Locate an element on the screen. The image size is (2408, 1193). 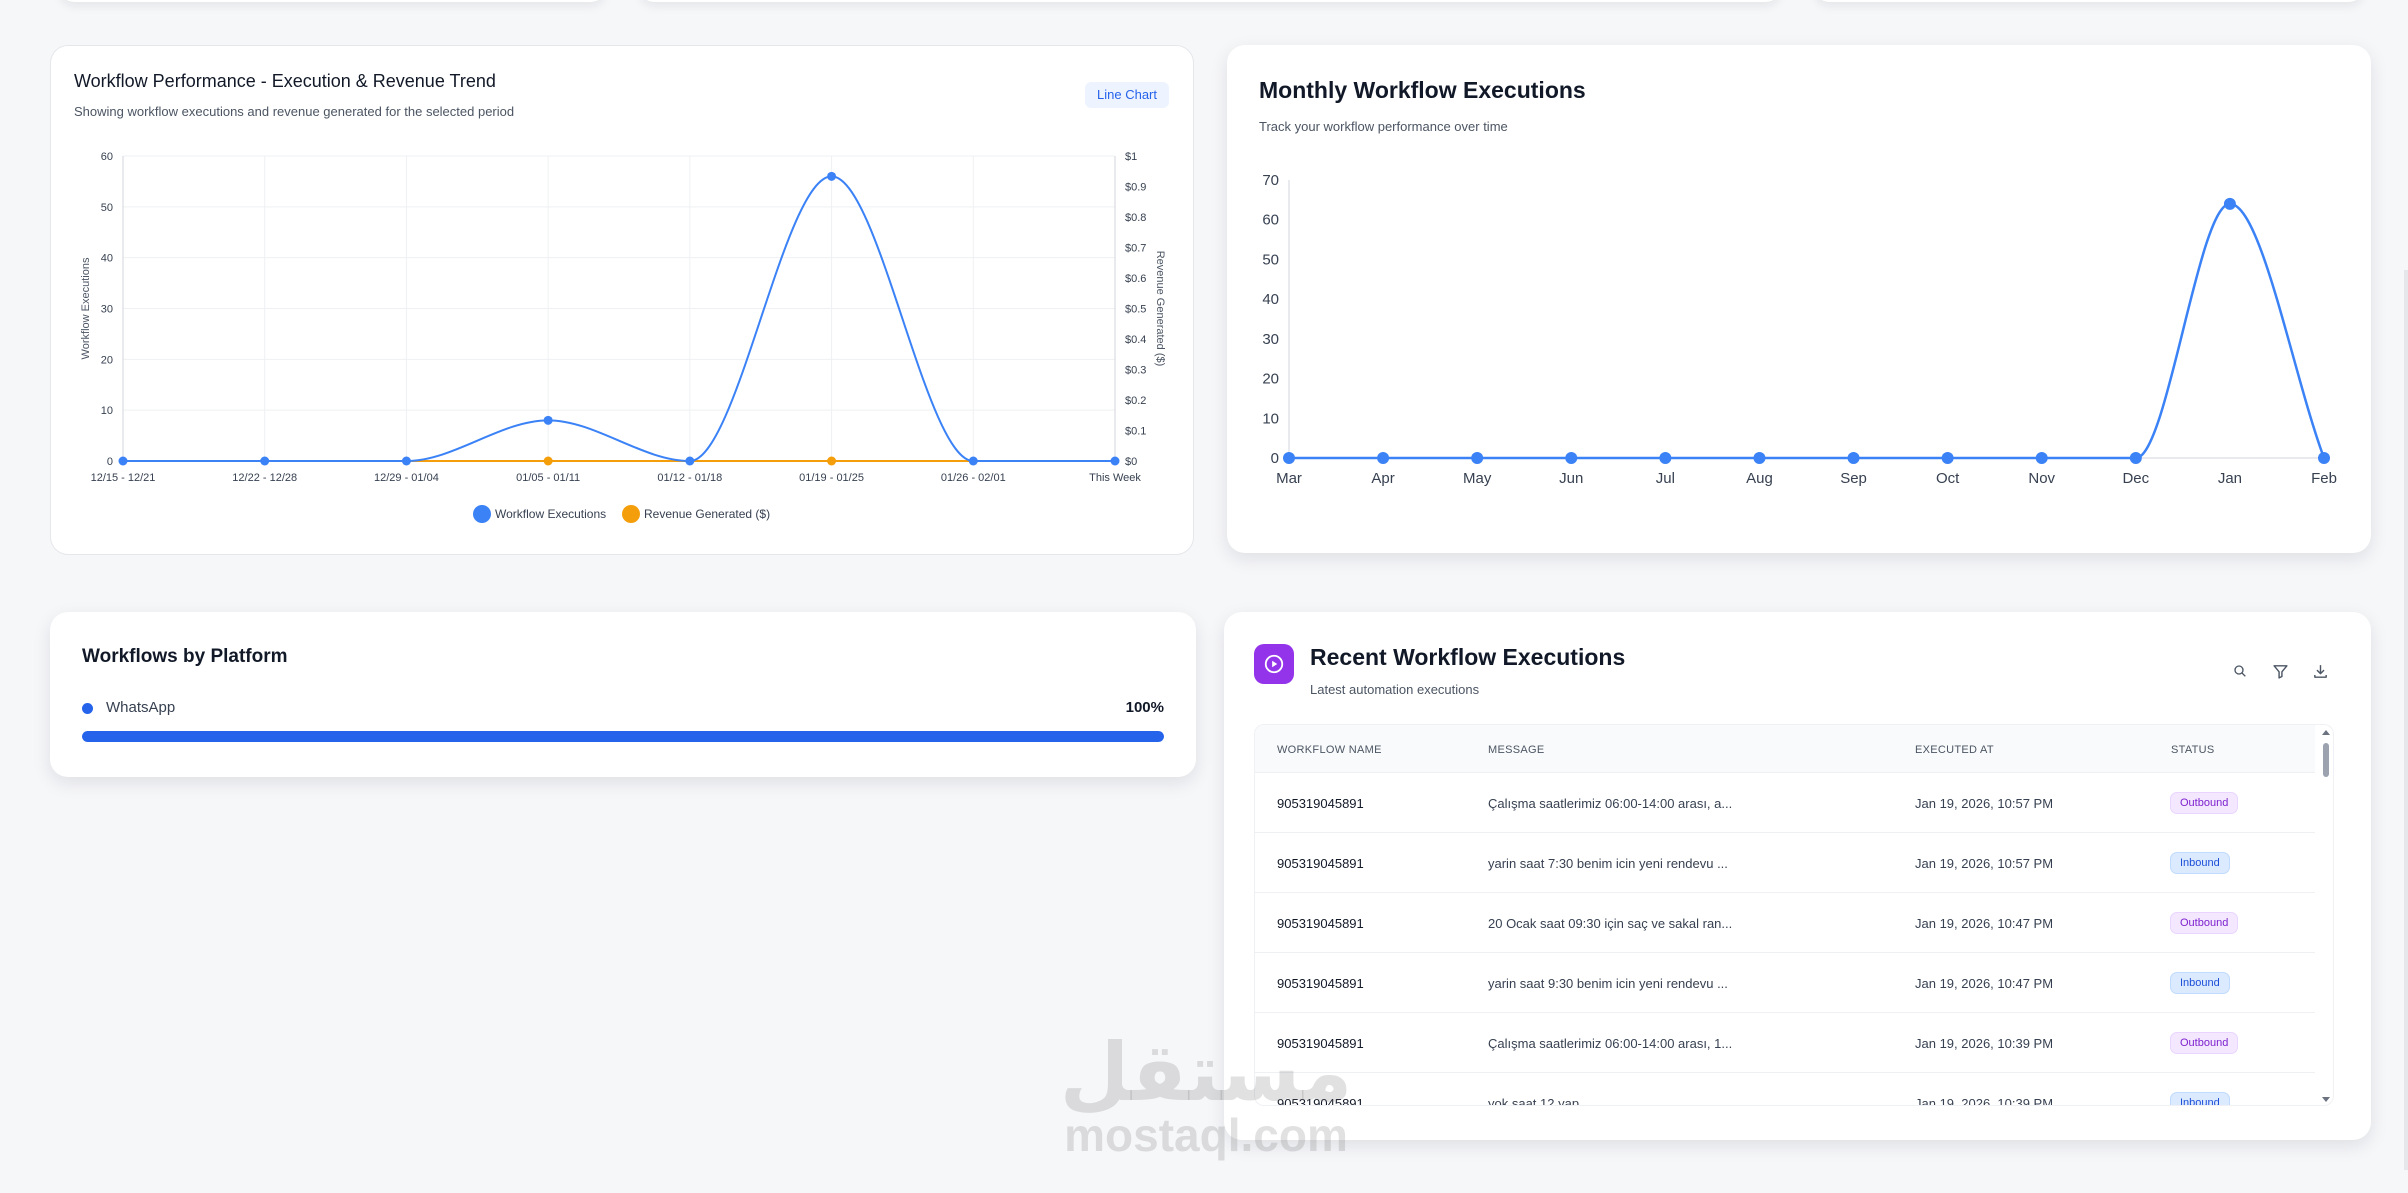
y-right-tick-label: $0.3 is located at coordinates (1135, 371).